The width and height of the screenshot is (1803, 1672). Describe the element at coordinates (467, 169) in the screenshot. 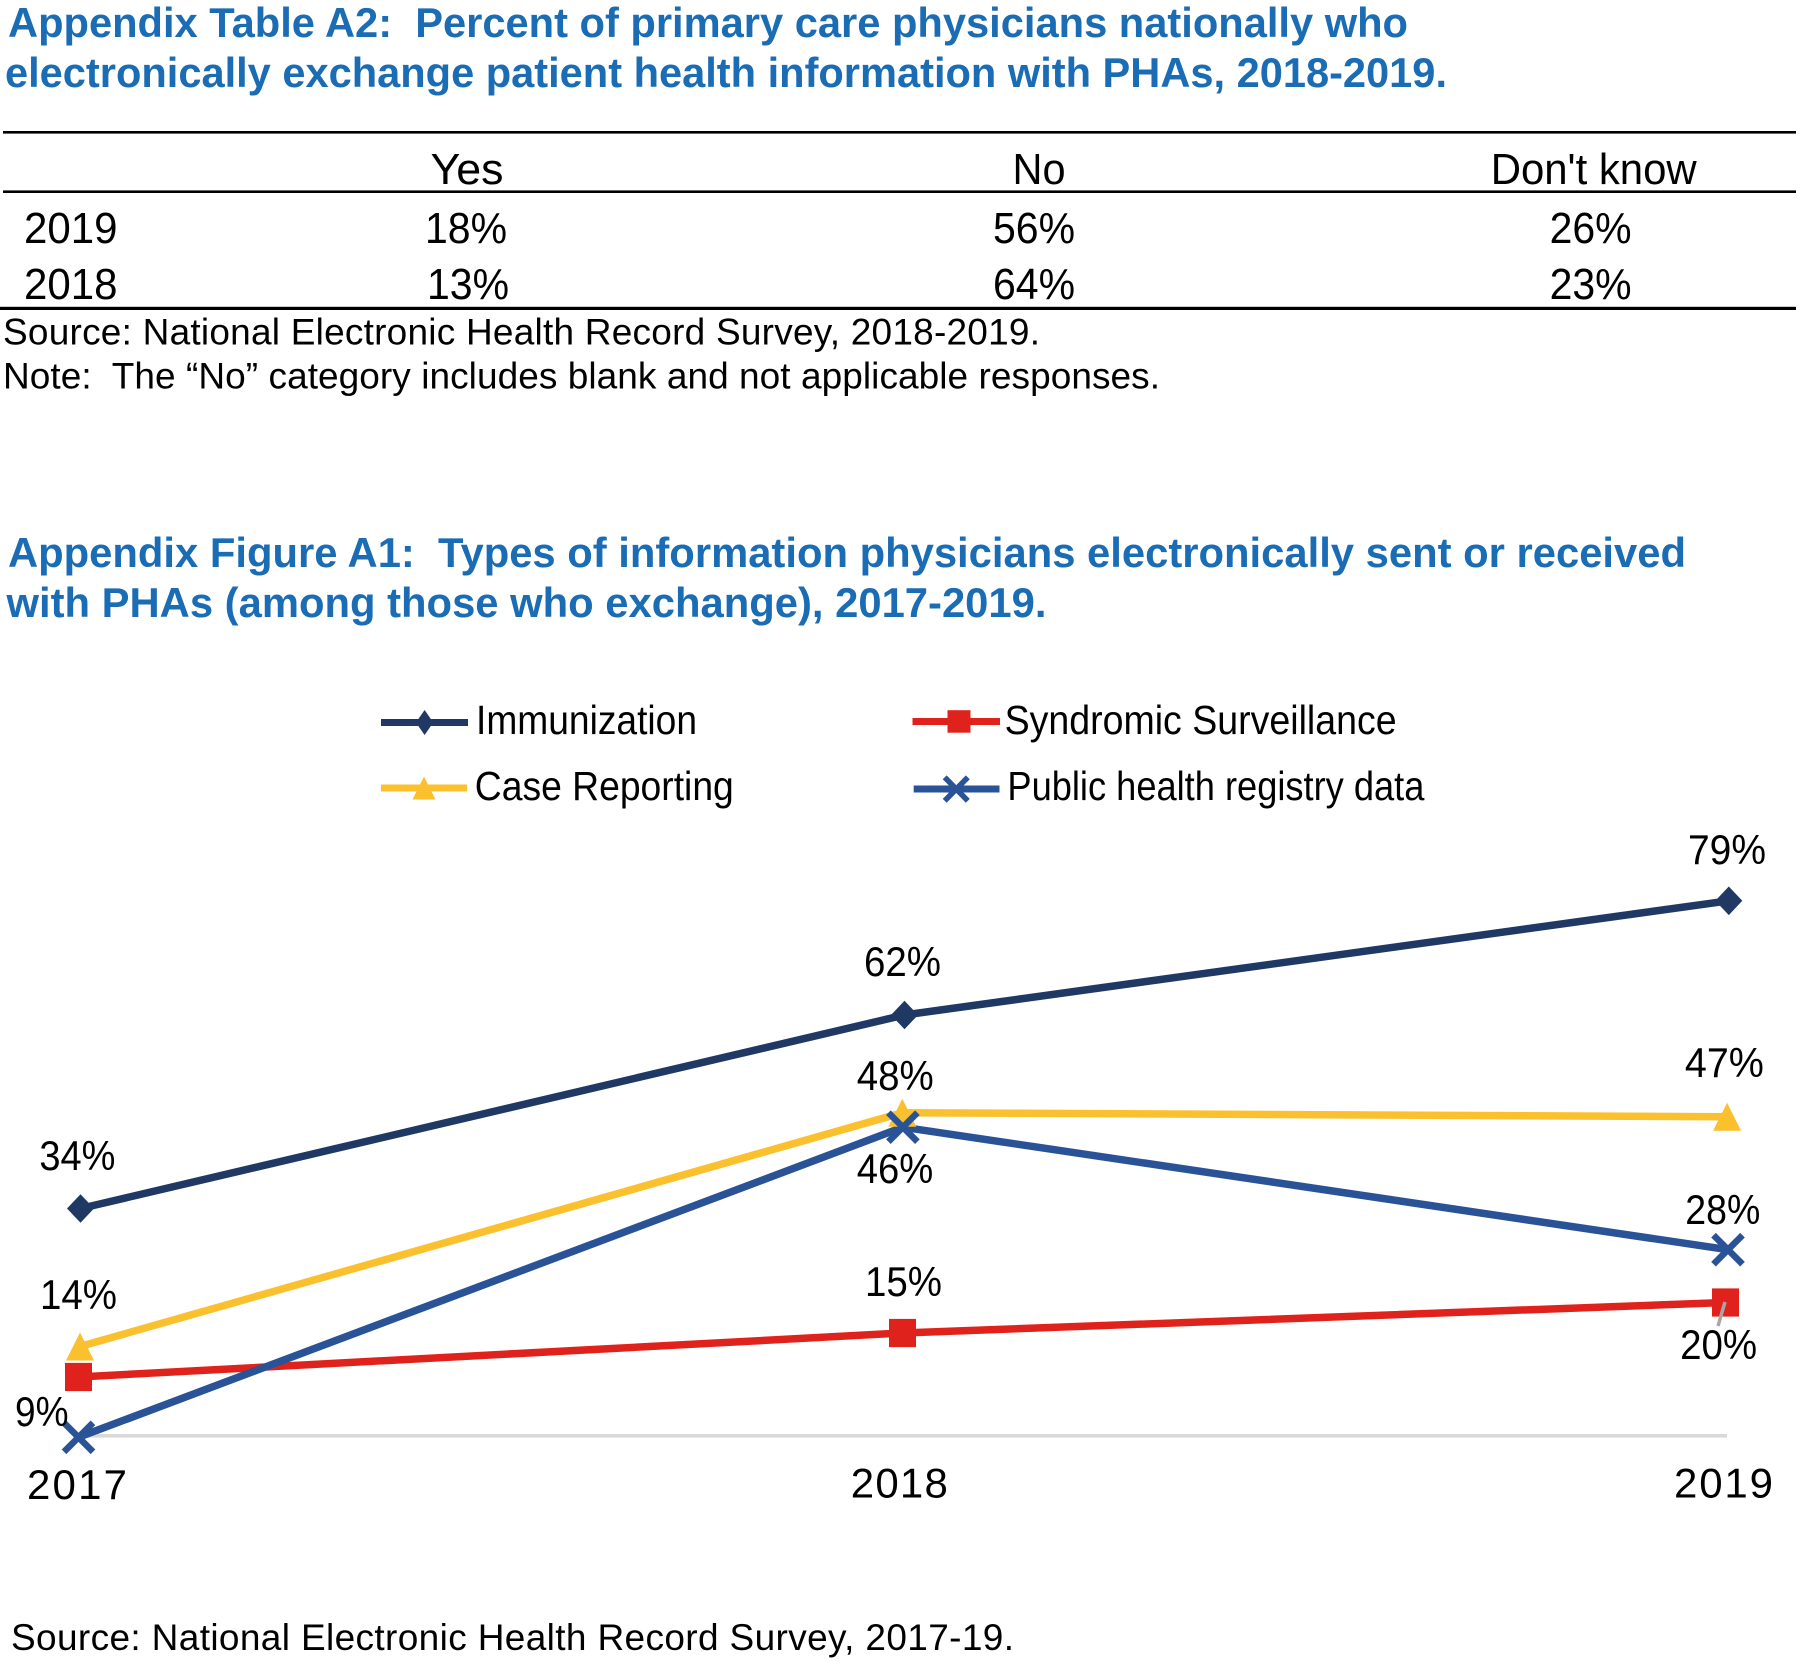

I see `svg-text: Yes` at that location.